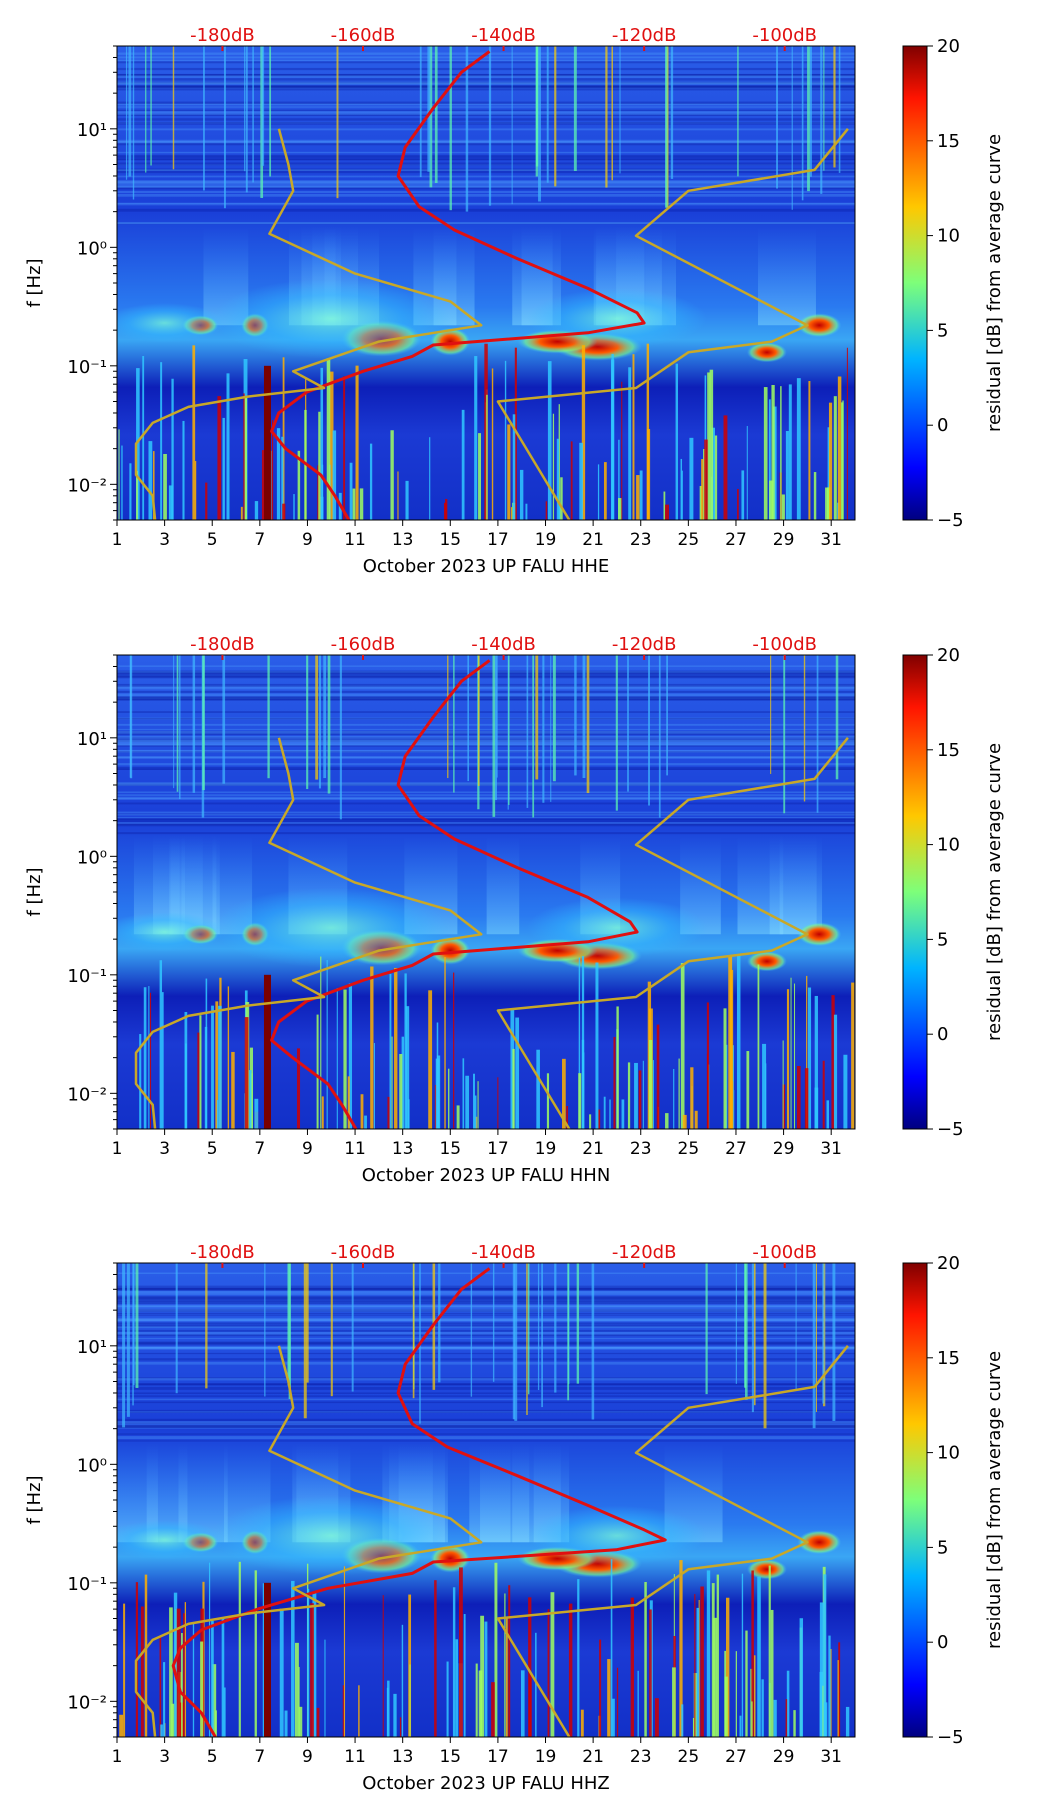 This screenshot has width=1052, height=1806. What do you see at coordinates (307, 540) in the screenshot?
I see `x-tick-label: 9` at bounding box center [307, 540].